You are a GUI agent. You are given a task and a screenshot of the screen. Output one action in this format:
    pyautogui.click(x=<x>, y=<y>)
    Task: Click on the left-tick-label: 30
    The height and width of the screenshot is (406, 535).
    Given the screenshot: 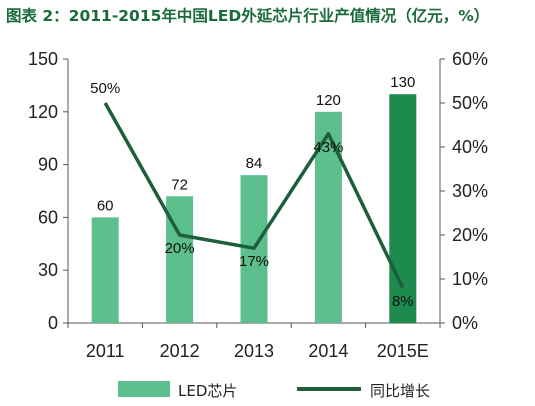 What is the action you would take?
    pyautogui.click(x=48, y=270)
    